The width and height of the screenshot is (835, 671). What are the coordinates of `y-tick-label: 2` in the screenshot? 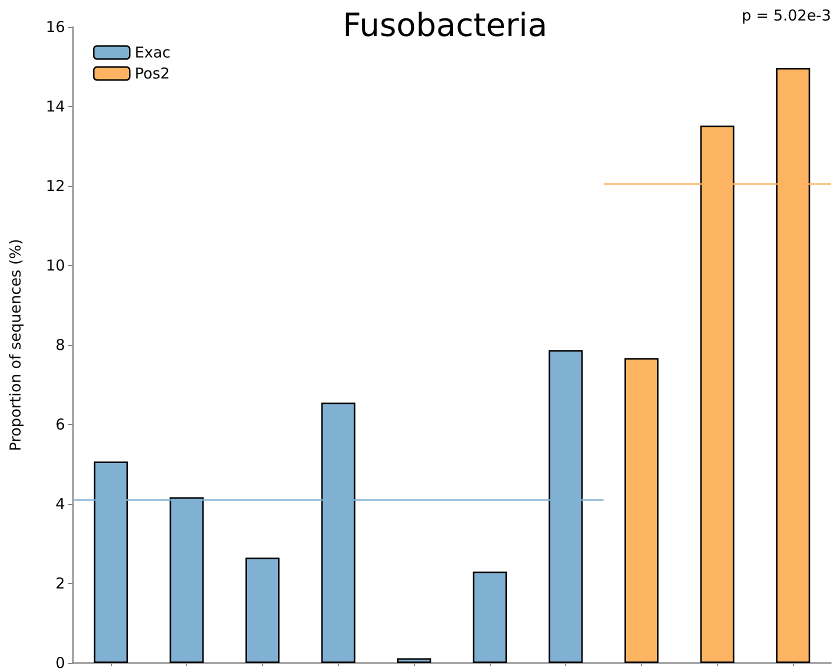 It's located at (60, 583).